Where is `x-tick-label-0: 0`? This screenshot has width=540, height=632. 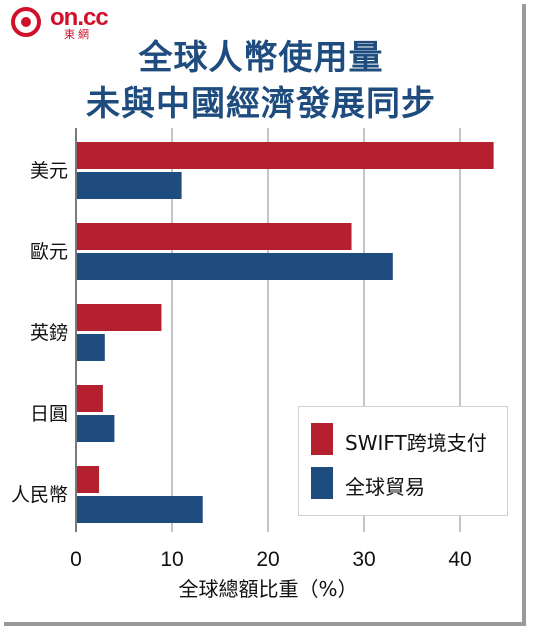
x-tick-label-0: 0 is located at coordinates (76, 559).